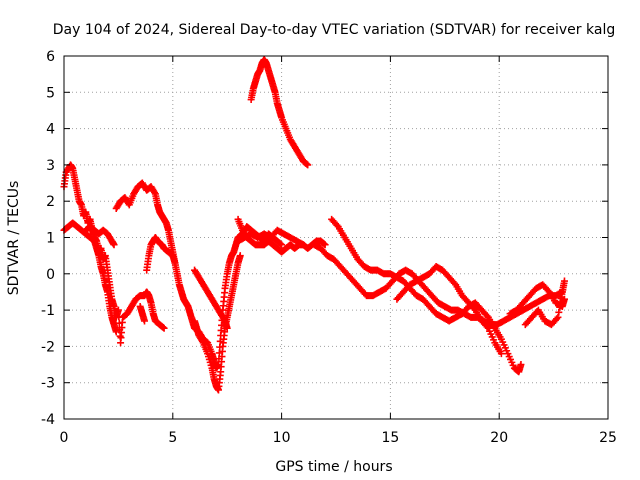 This screenshot has height=480, width=640. Describe the element at coordinates (50, 275) in the screenshot. I see `y-tick-label: 0` at that location.